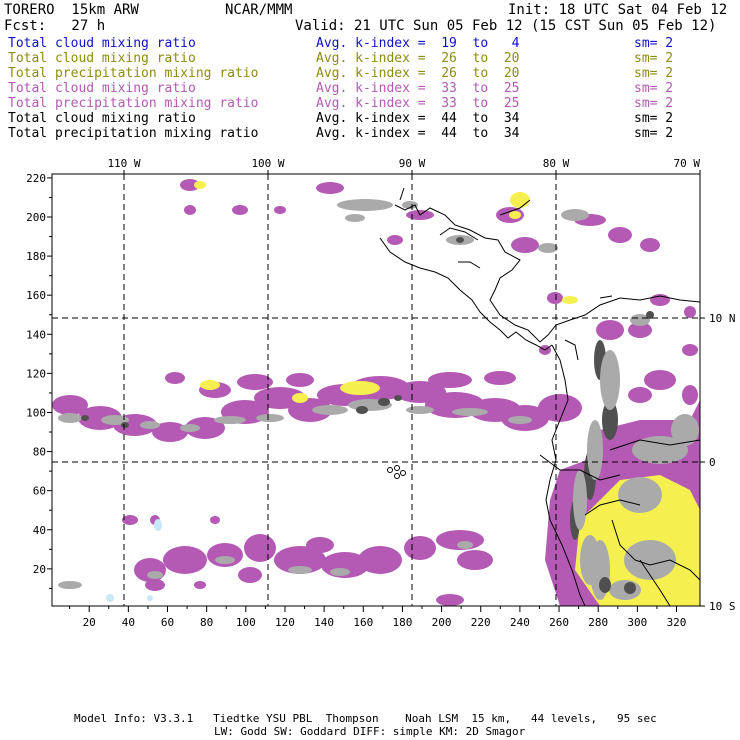  What do you see at coordinates (36, 217) in the screenshot?
I see `y-tick-label: 200` at bounding box center [36, 217].